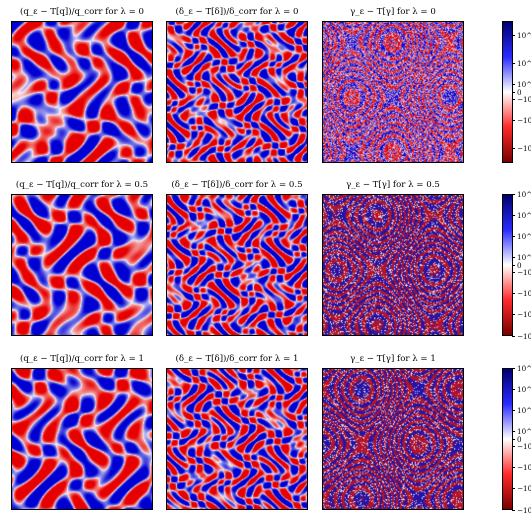 This screenshot has width=531, height=521. Describe the element at coordinates (237, 185) in the screenshot. I see `panel-title: (δ_ε − T[δ])/δ_corr for λ = 0.5` at that location.